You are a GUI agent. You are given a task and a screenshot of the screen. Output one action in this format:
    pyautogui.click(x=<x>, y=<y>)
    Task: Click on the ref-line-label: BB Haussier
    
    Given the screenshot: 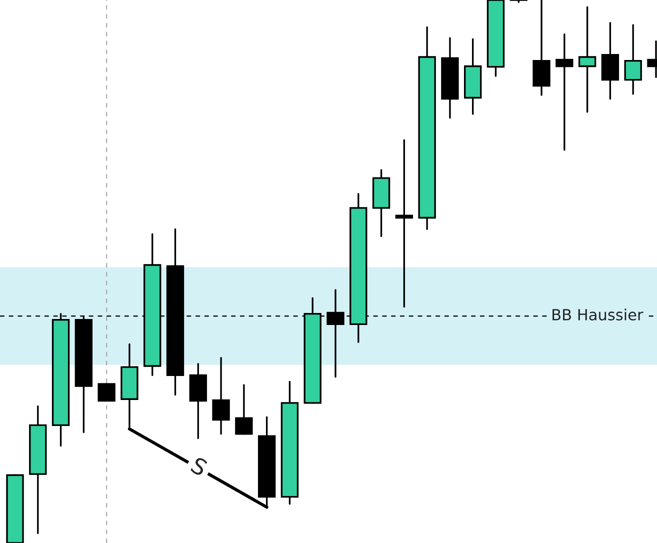 What is the action you would take?
    pyautogui.click(x=598, y=314)
    